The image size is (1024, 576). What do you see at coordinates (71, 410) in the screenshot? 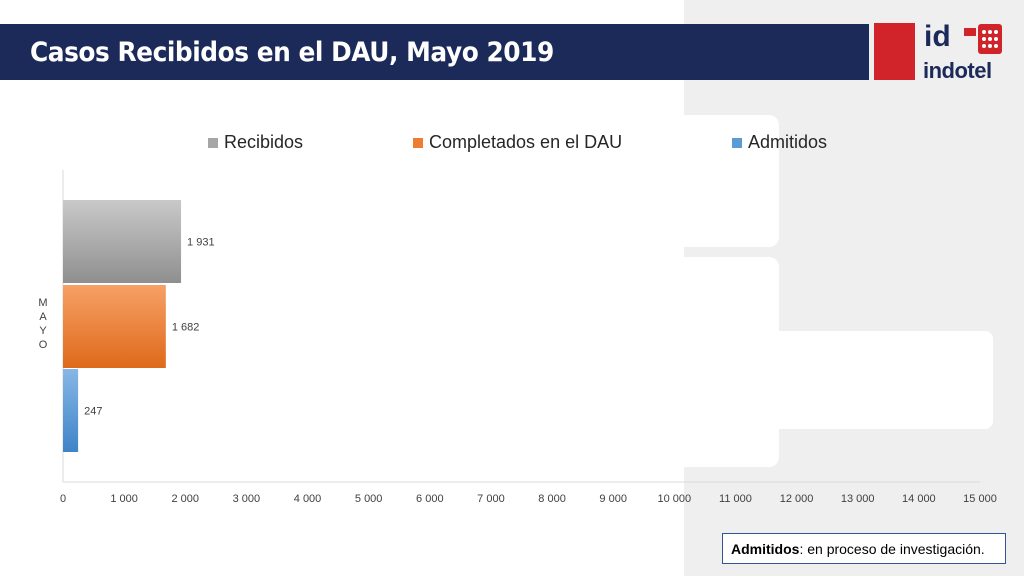
I see `bar-admitidos` at bounding box center [71, 410].